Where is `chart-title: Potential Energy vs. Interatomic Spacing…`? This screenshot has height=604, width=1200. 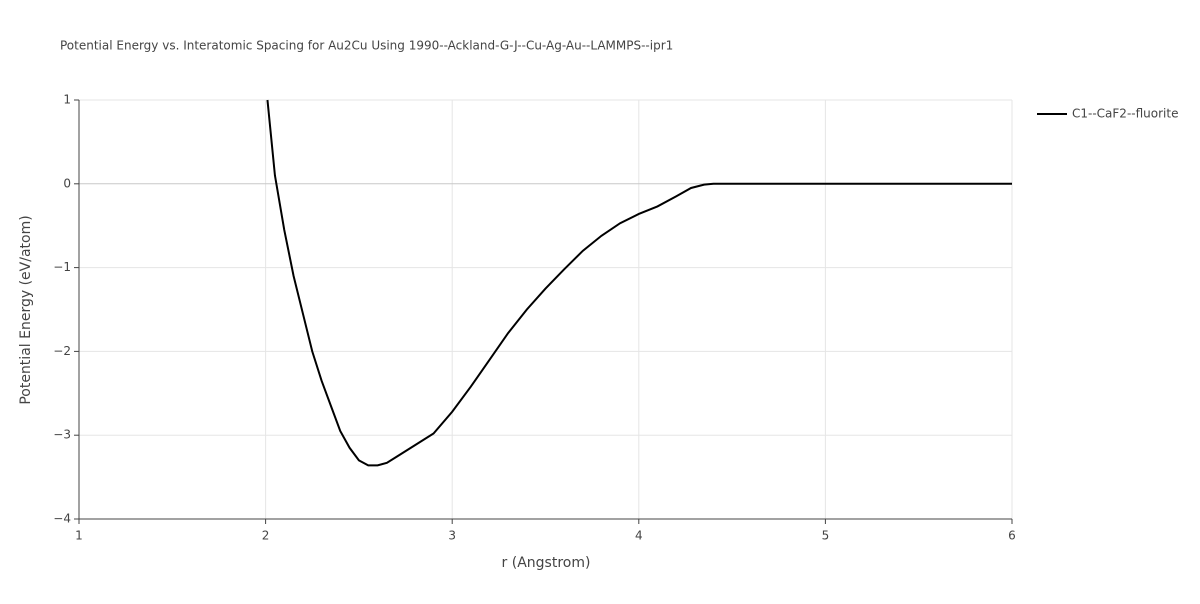 chart-title: Potential Energy vs. Interatomic Spacing… is located at coordinates (366, 46).